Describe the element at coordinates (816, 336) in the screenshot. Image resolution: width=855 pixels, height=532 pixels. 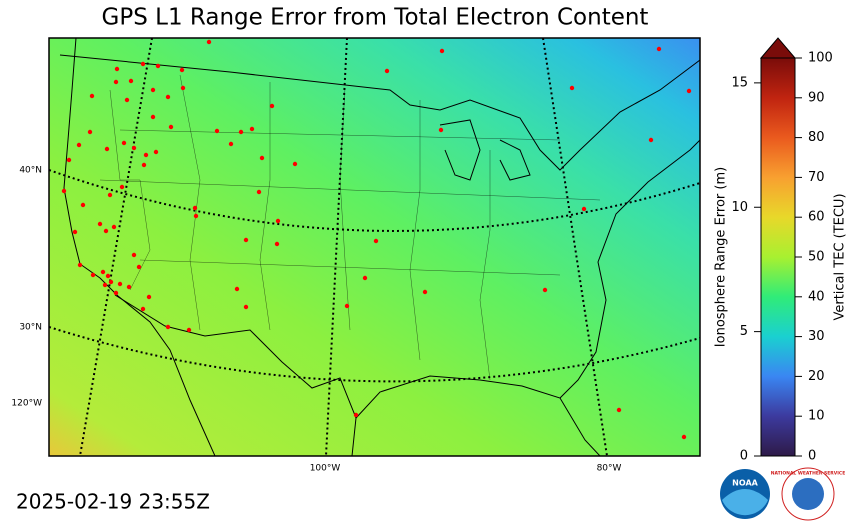
I see `right-tick-label: 30` at that location.